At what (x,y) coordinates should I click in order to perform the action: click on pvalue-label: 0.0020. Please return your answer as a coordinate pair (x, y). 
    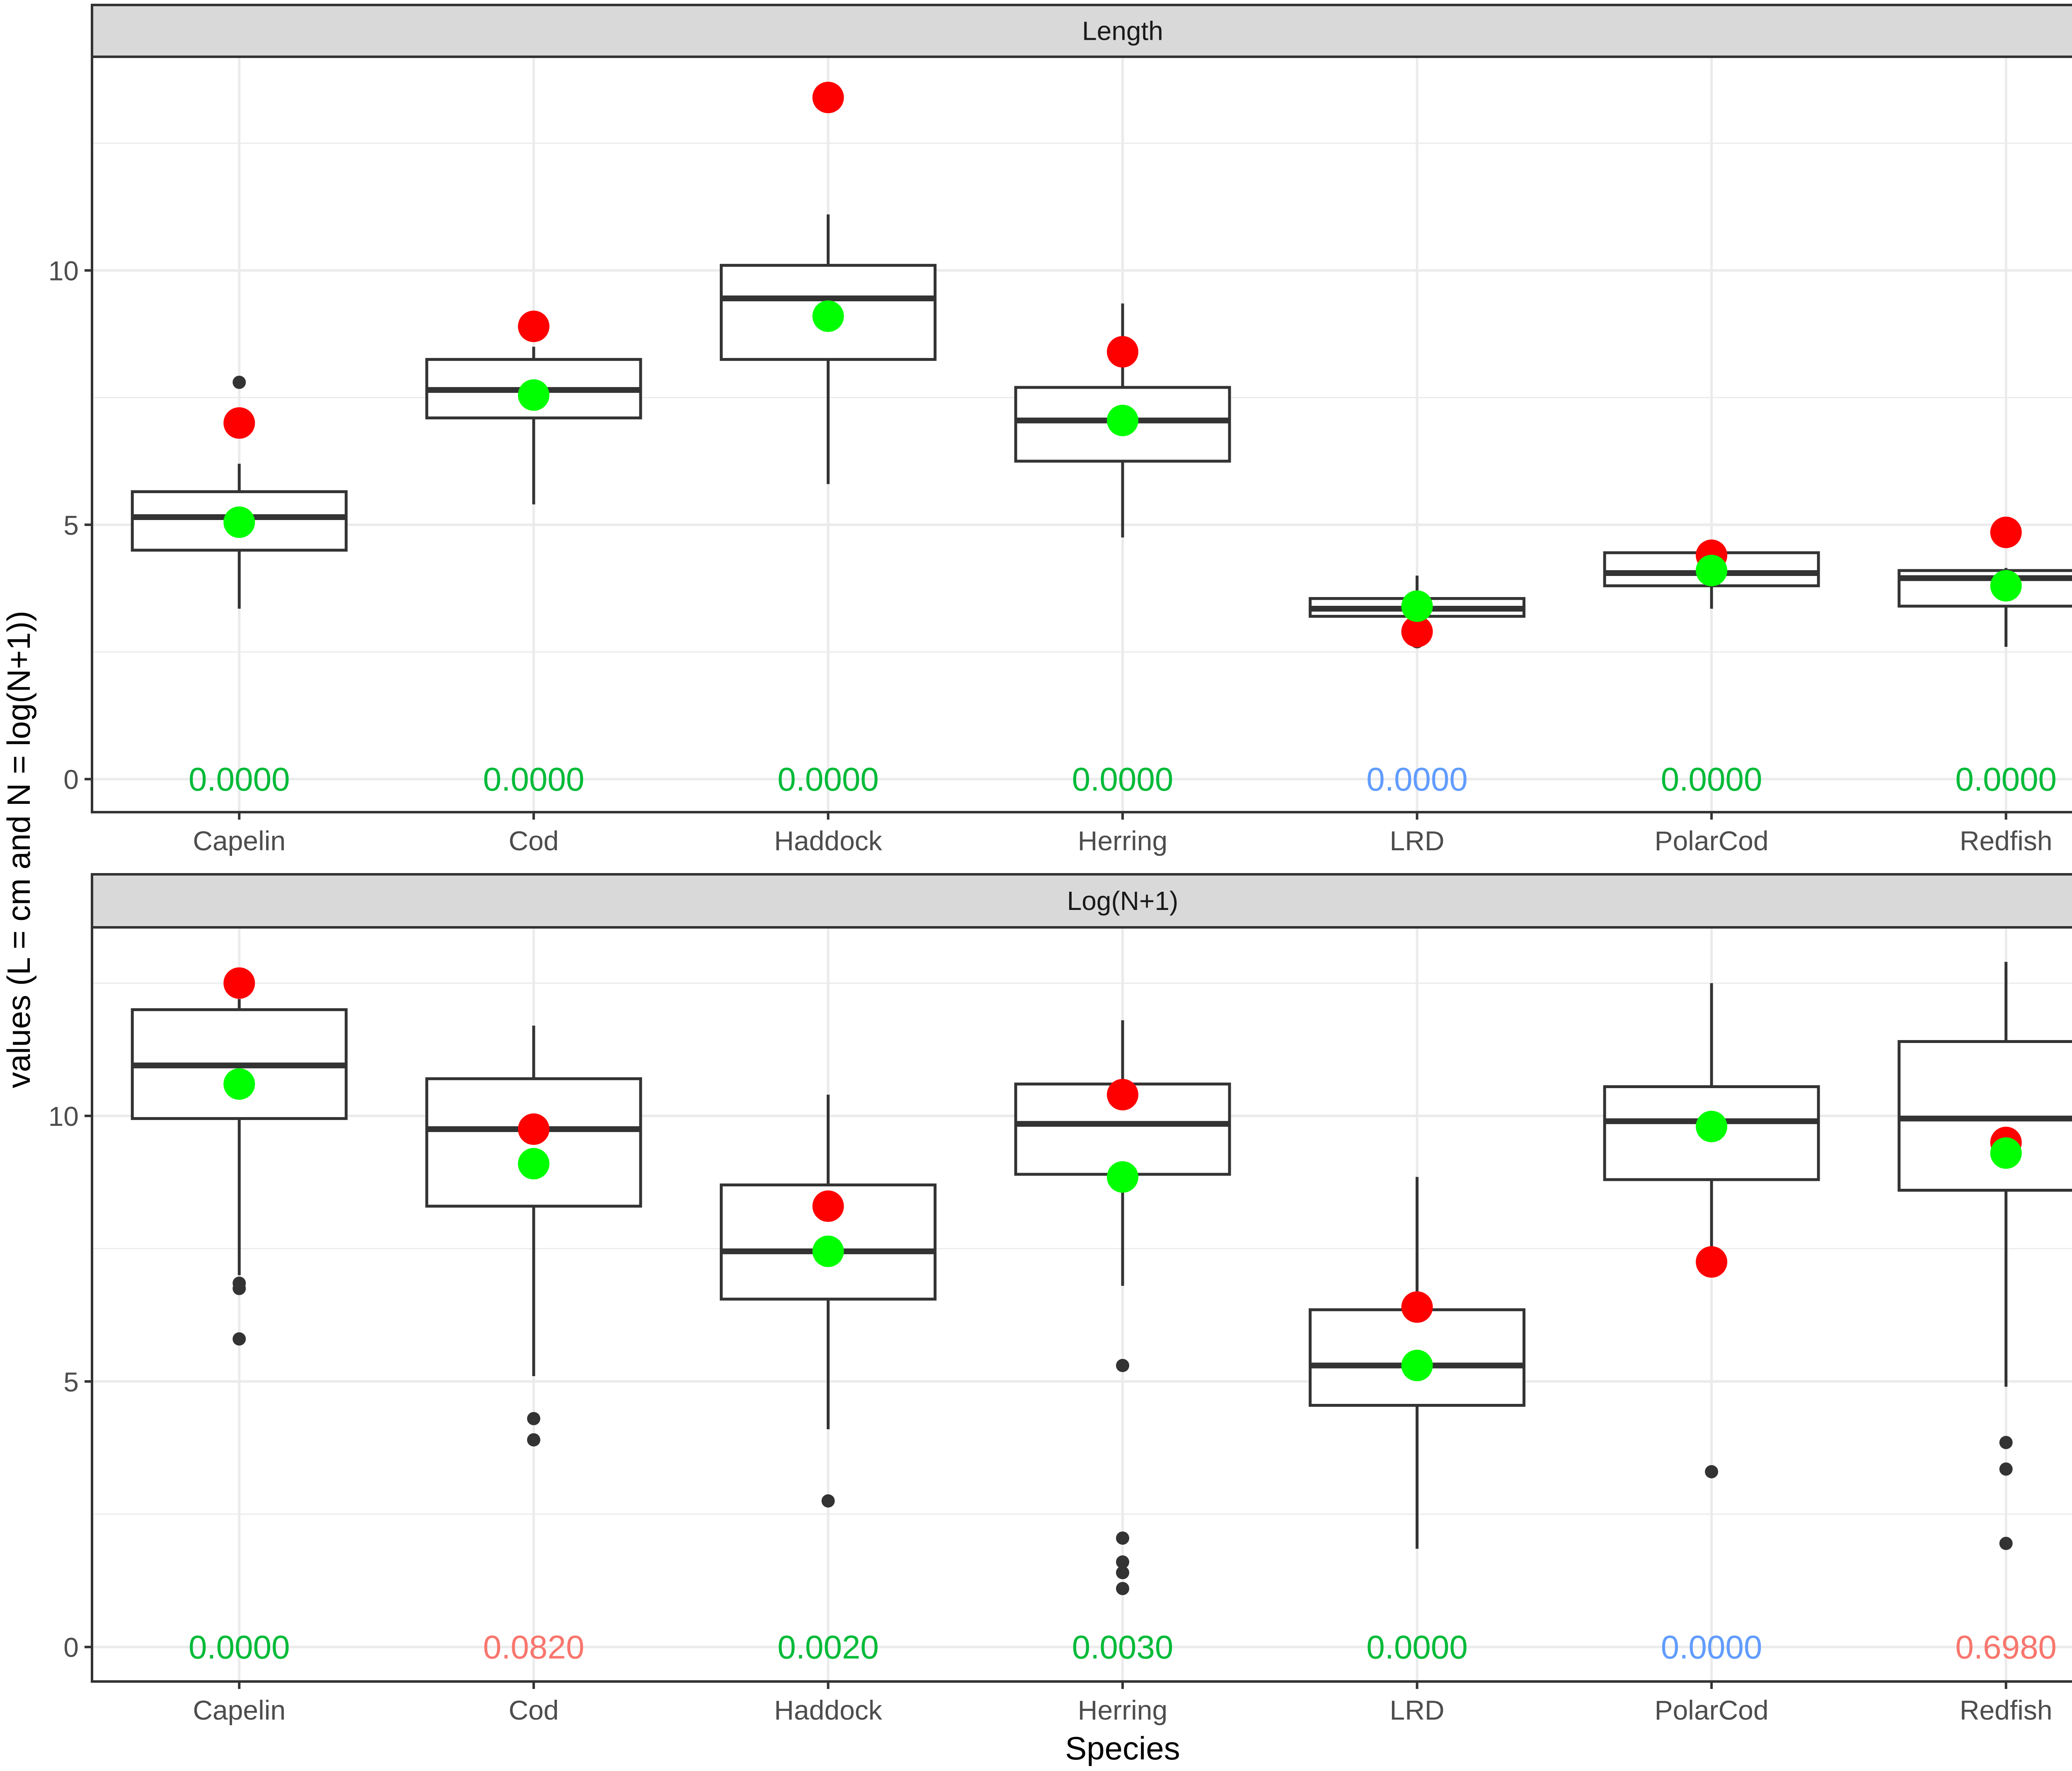
    Looking at the image, I should click on (828, 1647).